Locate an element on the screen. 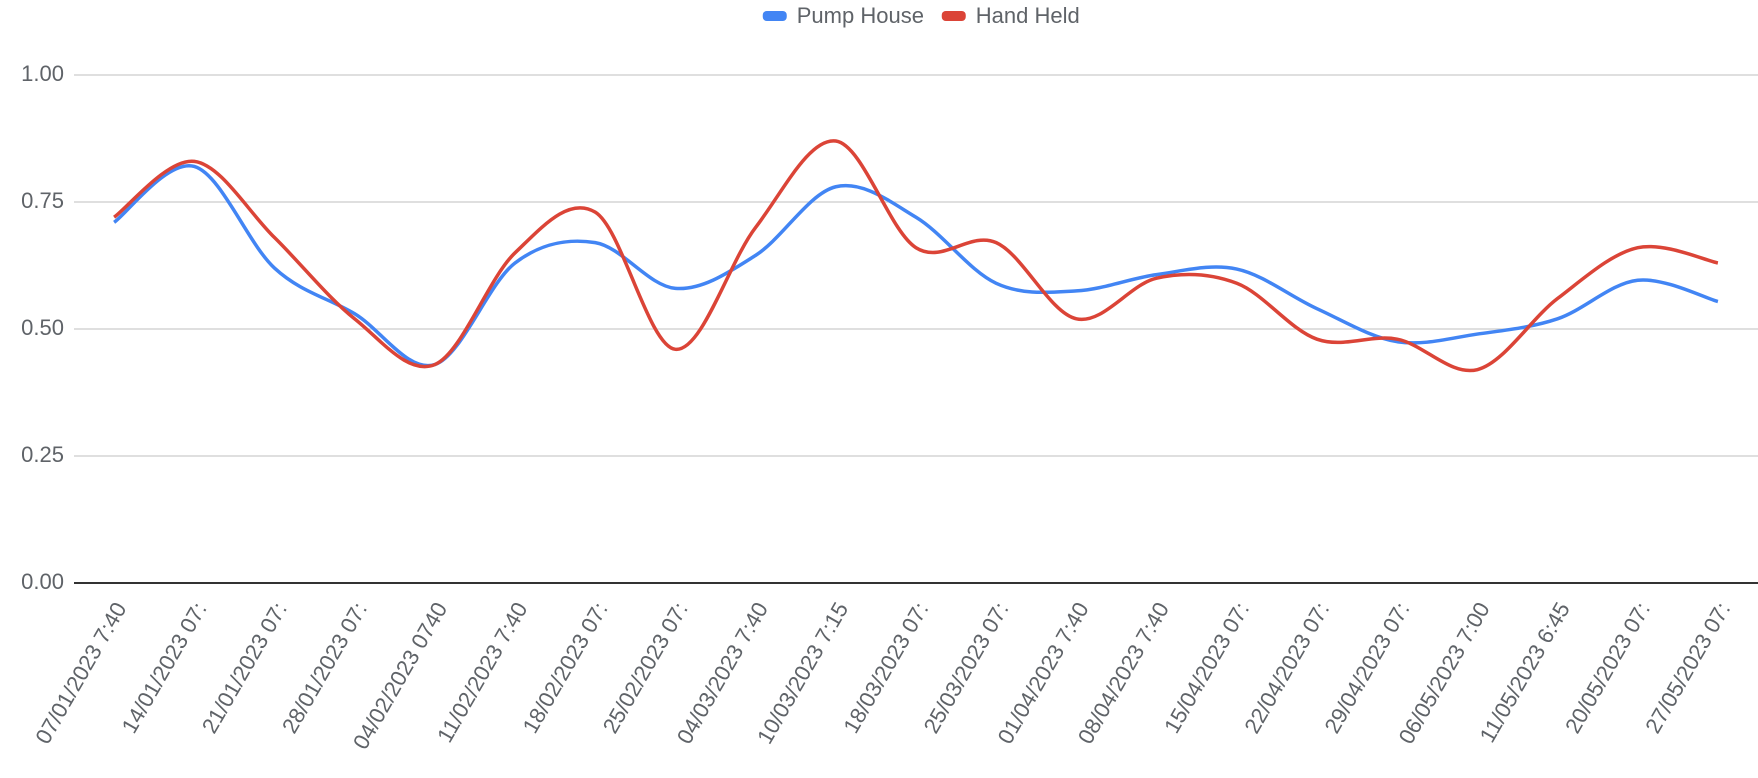 This screenshot has width=1758, height=778. legend-label: Hand Held is located at coordinates (1028, 15).